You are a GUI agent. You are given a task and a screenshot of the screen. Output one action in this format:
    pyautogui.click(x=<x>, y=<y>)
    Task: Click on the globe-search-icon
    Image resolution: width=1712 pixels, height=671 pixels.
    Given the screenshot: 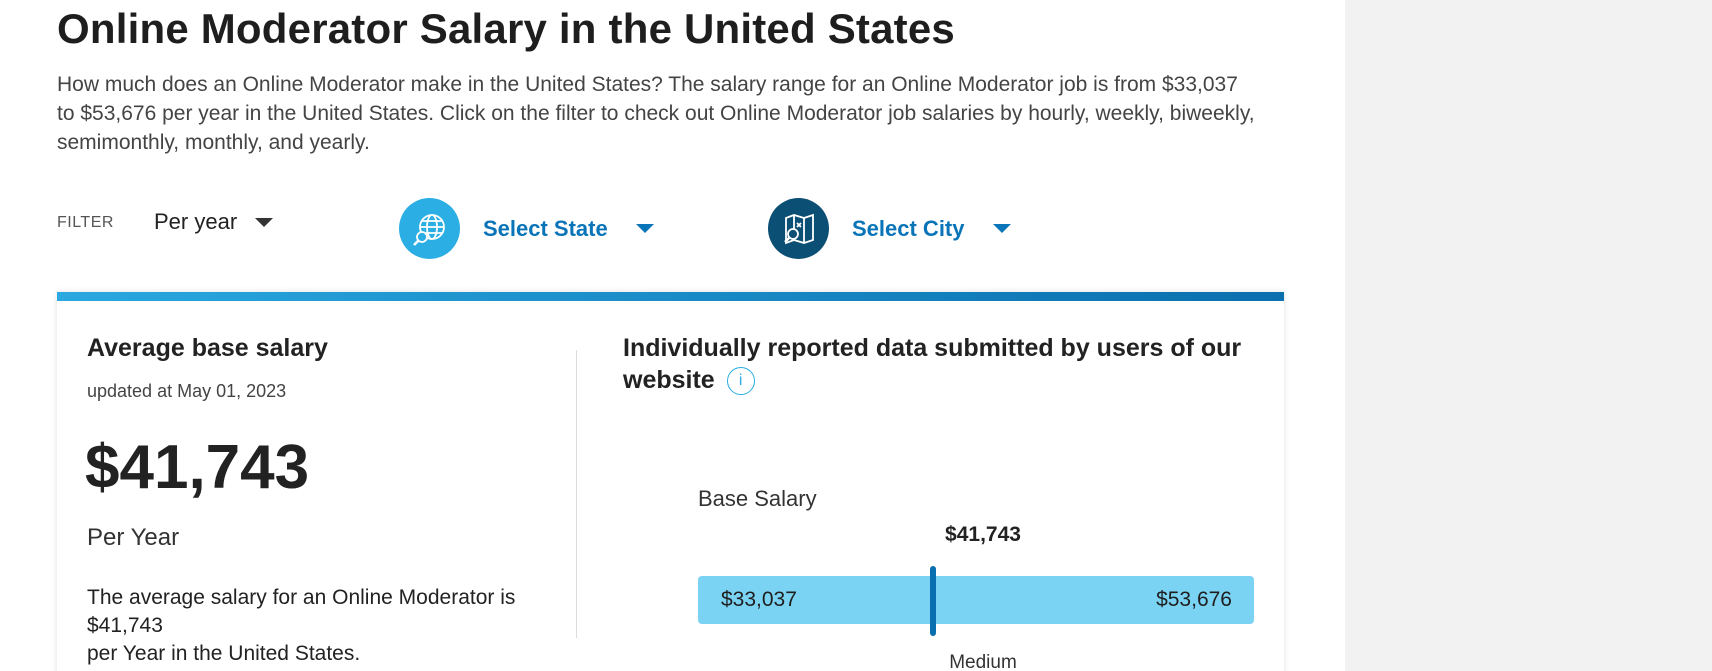 What is the action you would take?
    pyautogui.click(x=429, y=228)
    